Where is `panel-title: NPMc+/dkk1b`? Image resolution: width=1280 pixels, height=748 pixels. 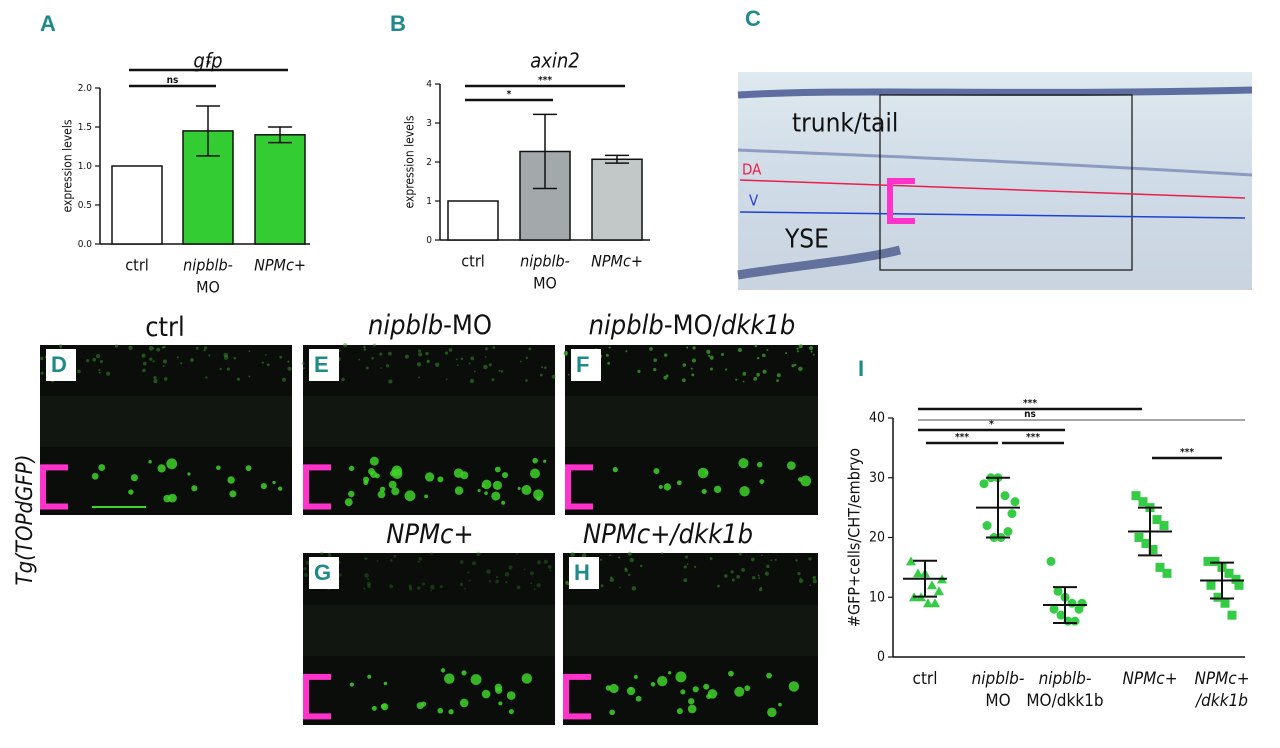 panel-title: NPMc+/dkk1b is located at coordinates (668, 534).